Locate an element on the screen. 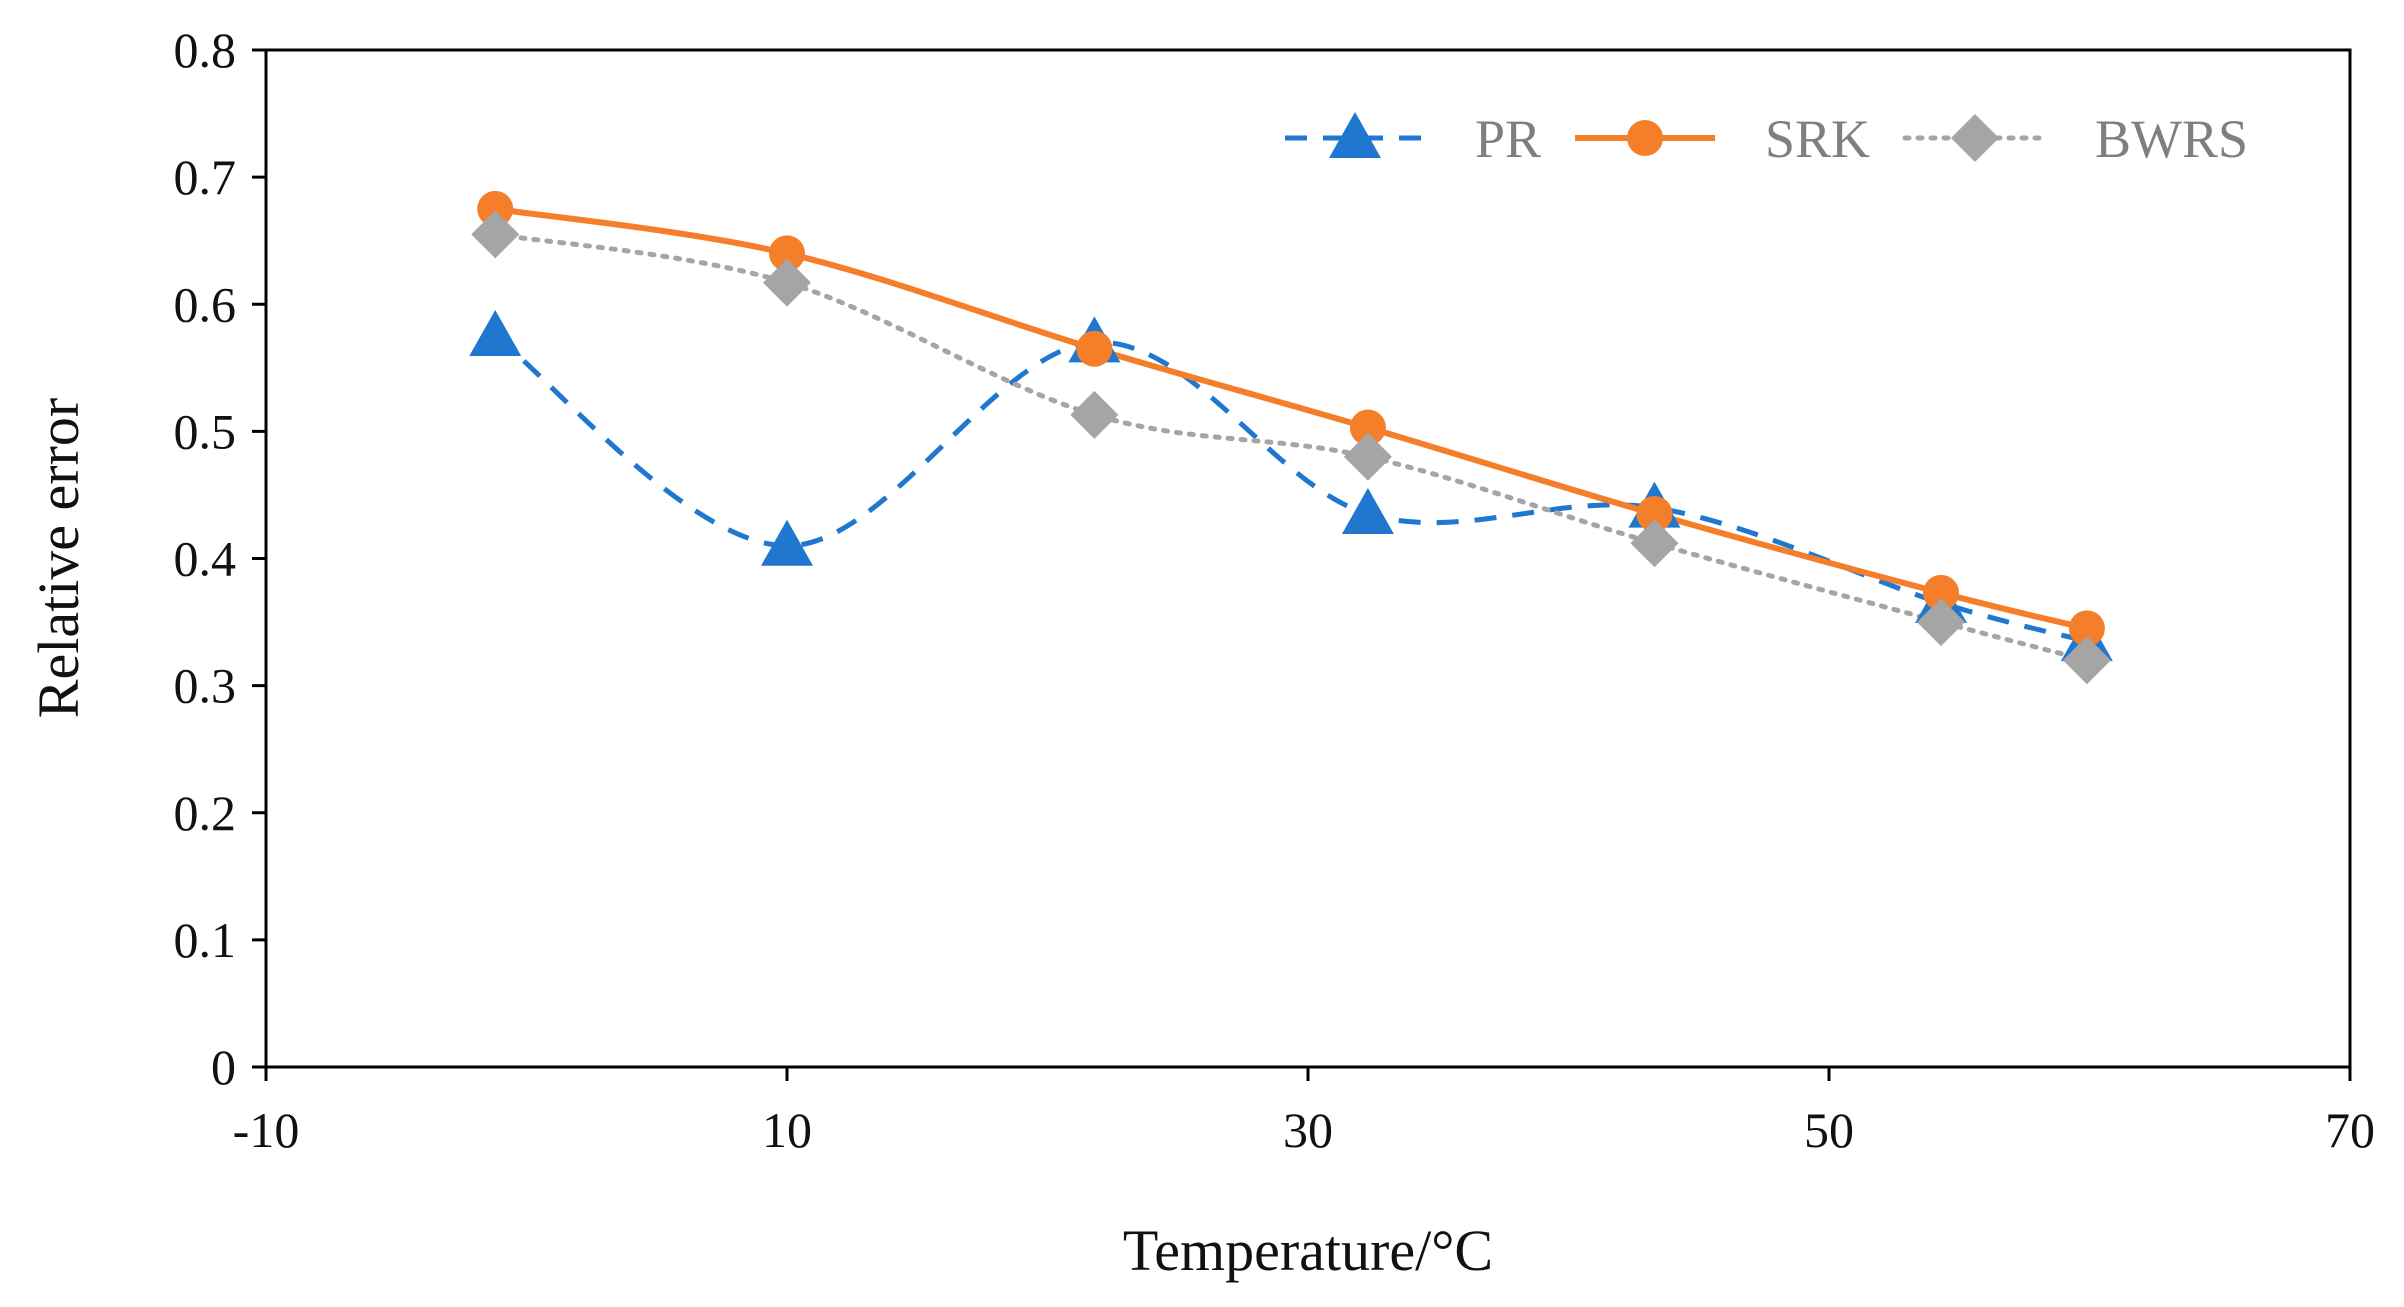 Image resolution: width=2404 pixels, height=1307 pixels. legend-label-bwrs: BWRS is located at coordinates (2171, 139).